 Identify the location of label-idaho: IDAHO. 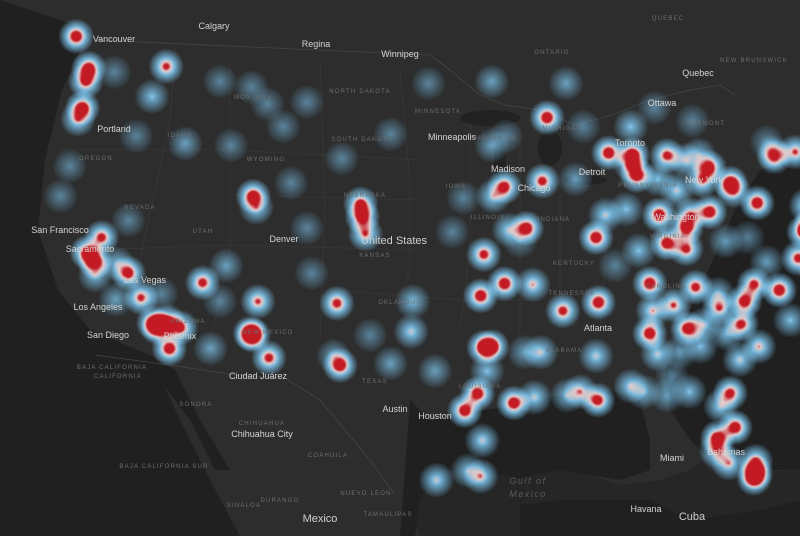
(179, 136).